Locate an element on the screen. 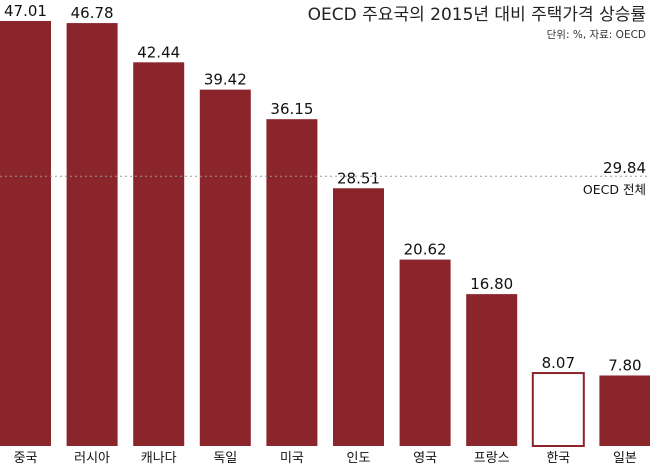 This screenshot has height=467, width=650. category-label-0: 중국 is located at coordinates (26, 458).